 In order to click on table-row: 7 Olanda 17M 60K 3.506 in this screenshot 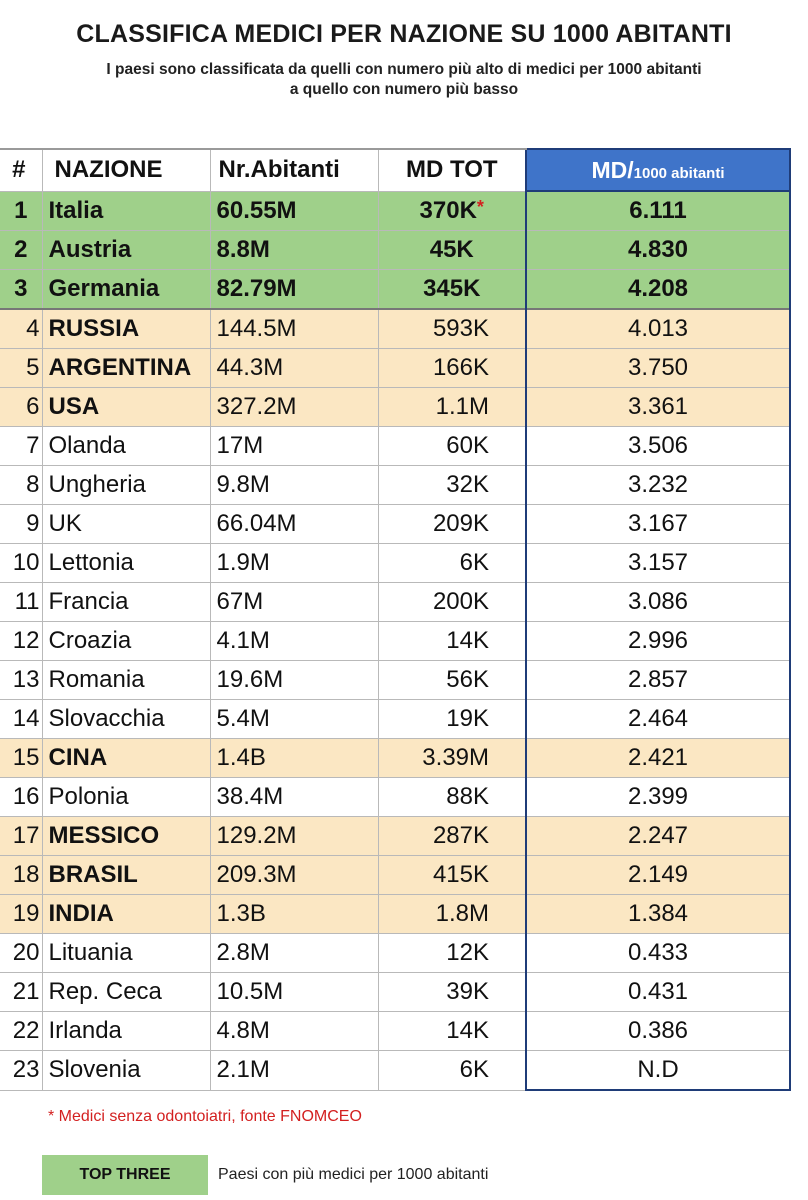, I will do `click(395, 446)`.